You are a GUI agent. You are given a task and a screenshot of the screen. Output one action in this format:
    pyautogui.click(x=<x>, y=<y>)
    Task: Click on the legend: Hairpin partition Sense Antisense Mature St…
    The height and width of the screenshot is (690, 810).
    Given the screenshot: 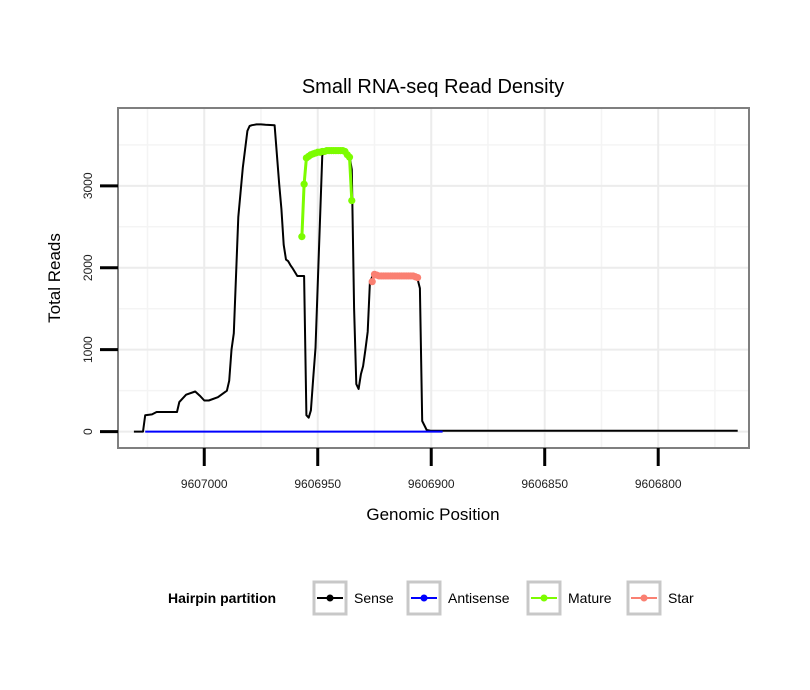 What is the action you would take?
    pyautogui.click(x=431, y=598)
    